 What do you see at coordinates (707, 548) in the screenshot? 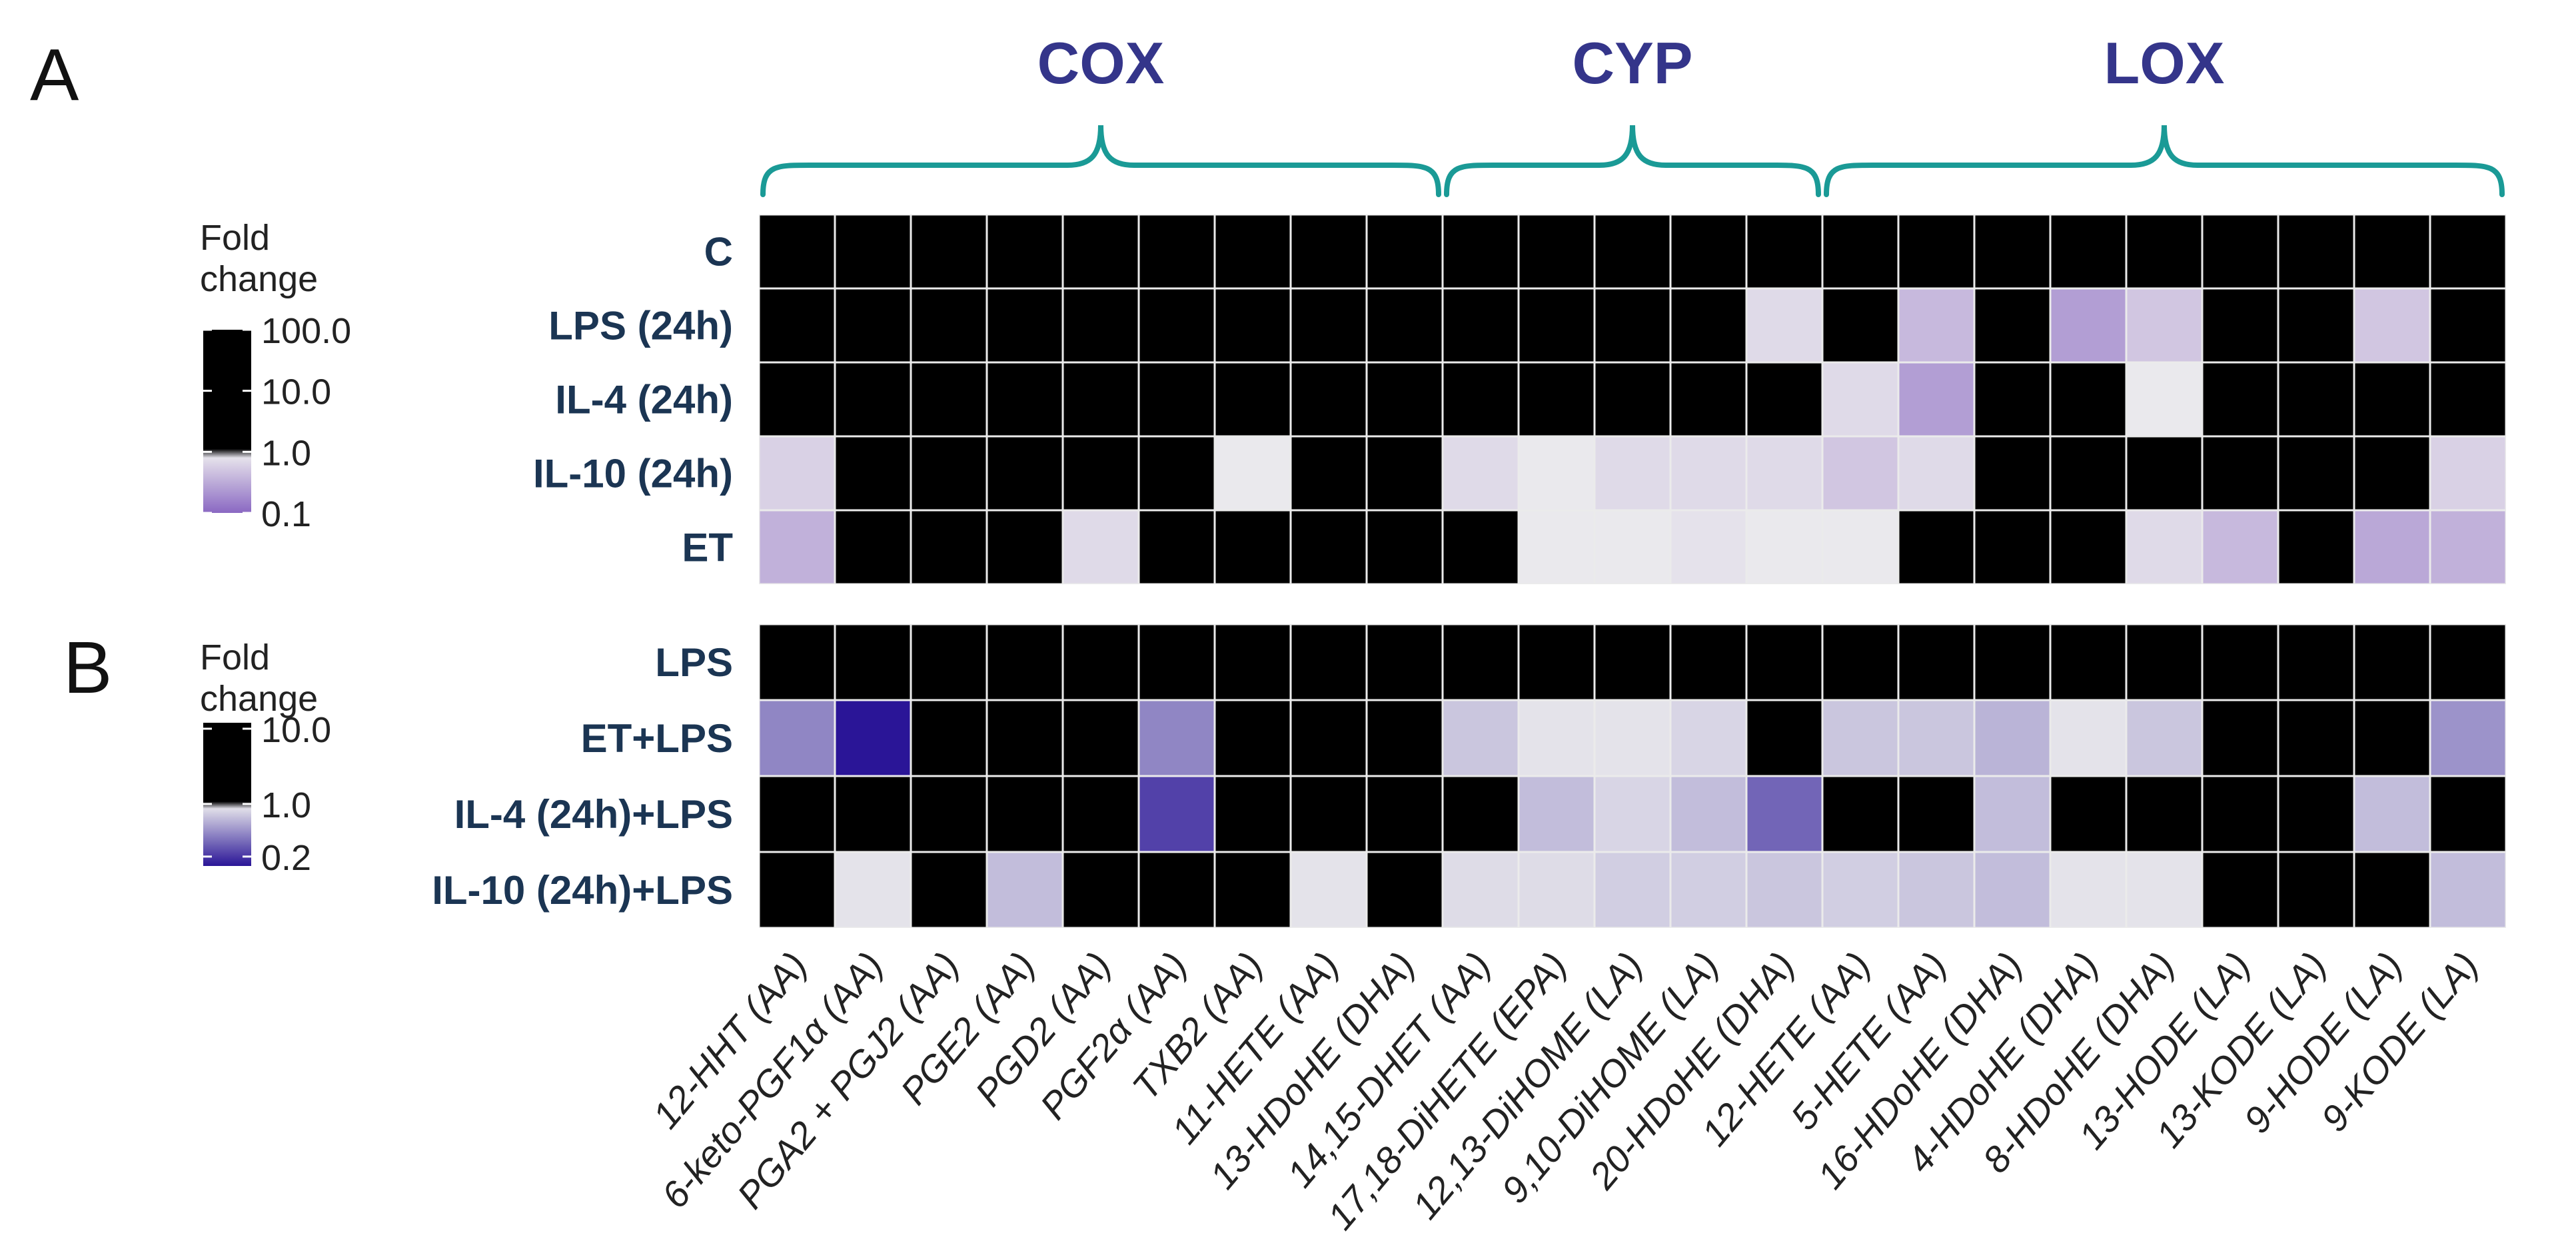
I see `row-label: ET` at bounding box center [707, 548].